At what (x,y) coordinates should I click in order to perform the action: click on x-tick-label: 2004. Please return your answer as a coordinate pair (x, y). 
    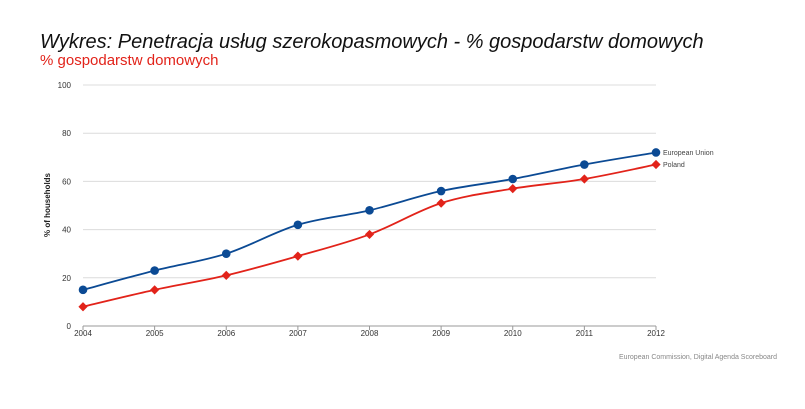
    Looking at the image, I should click on (83, 333).